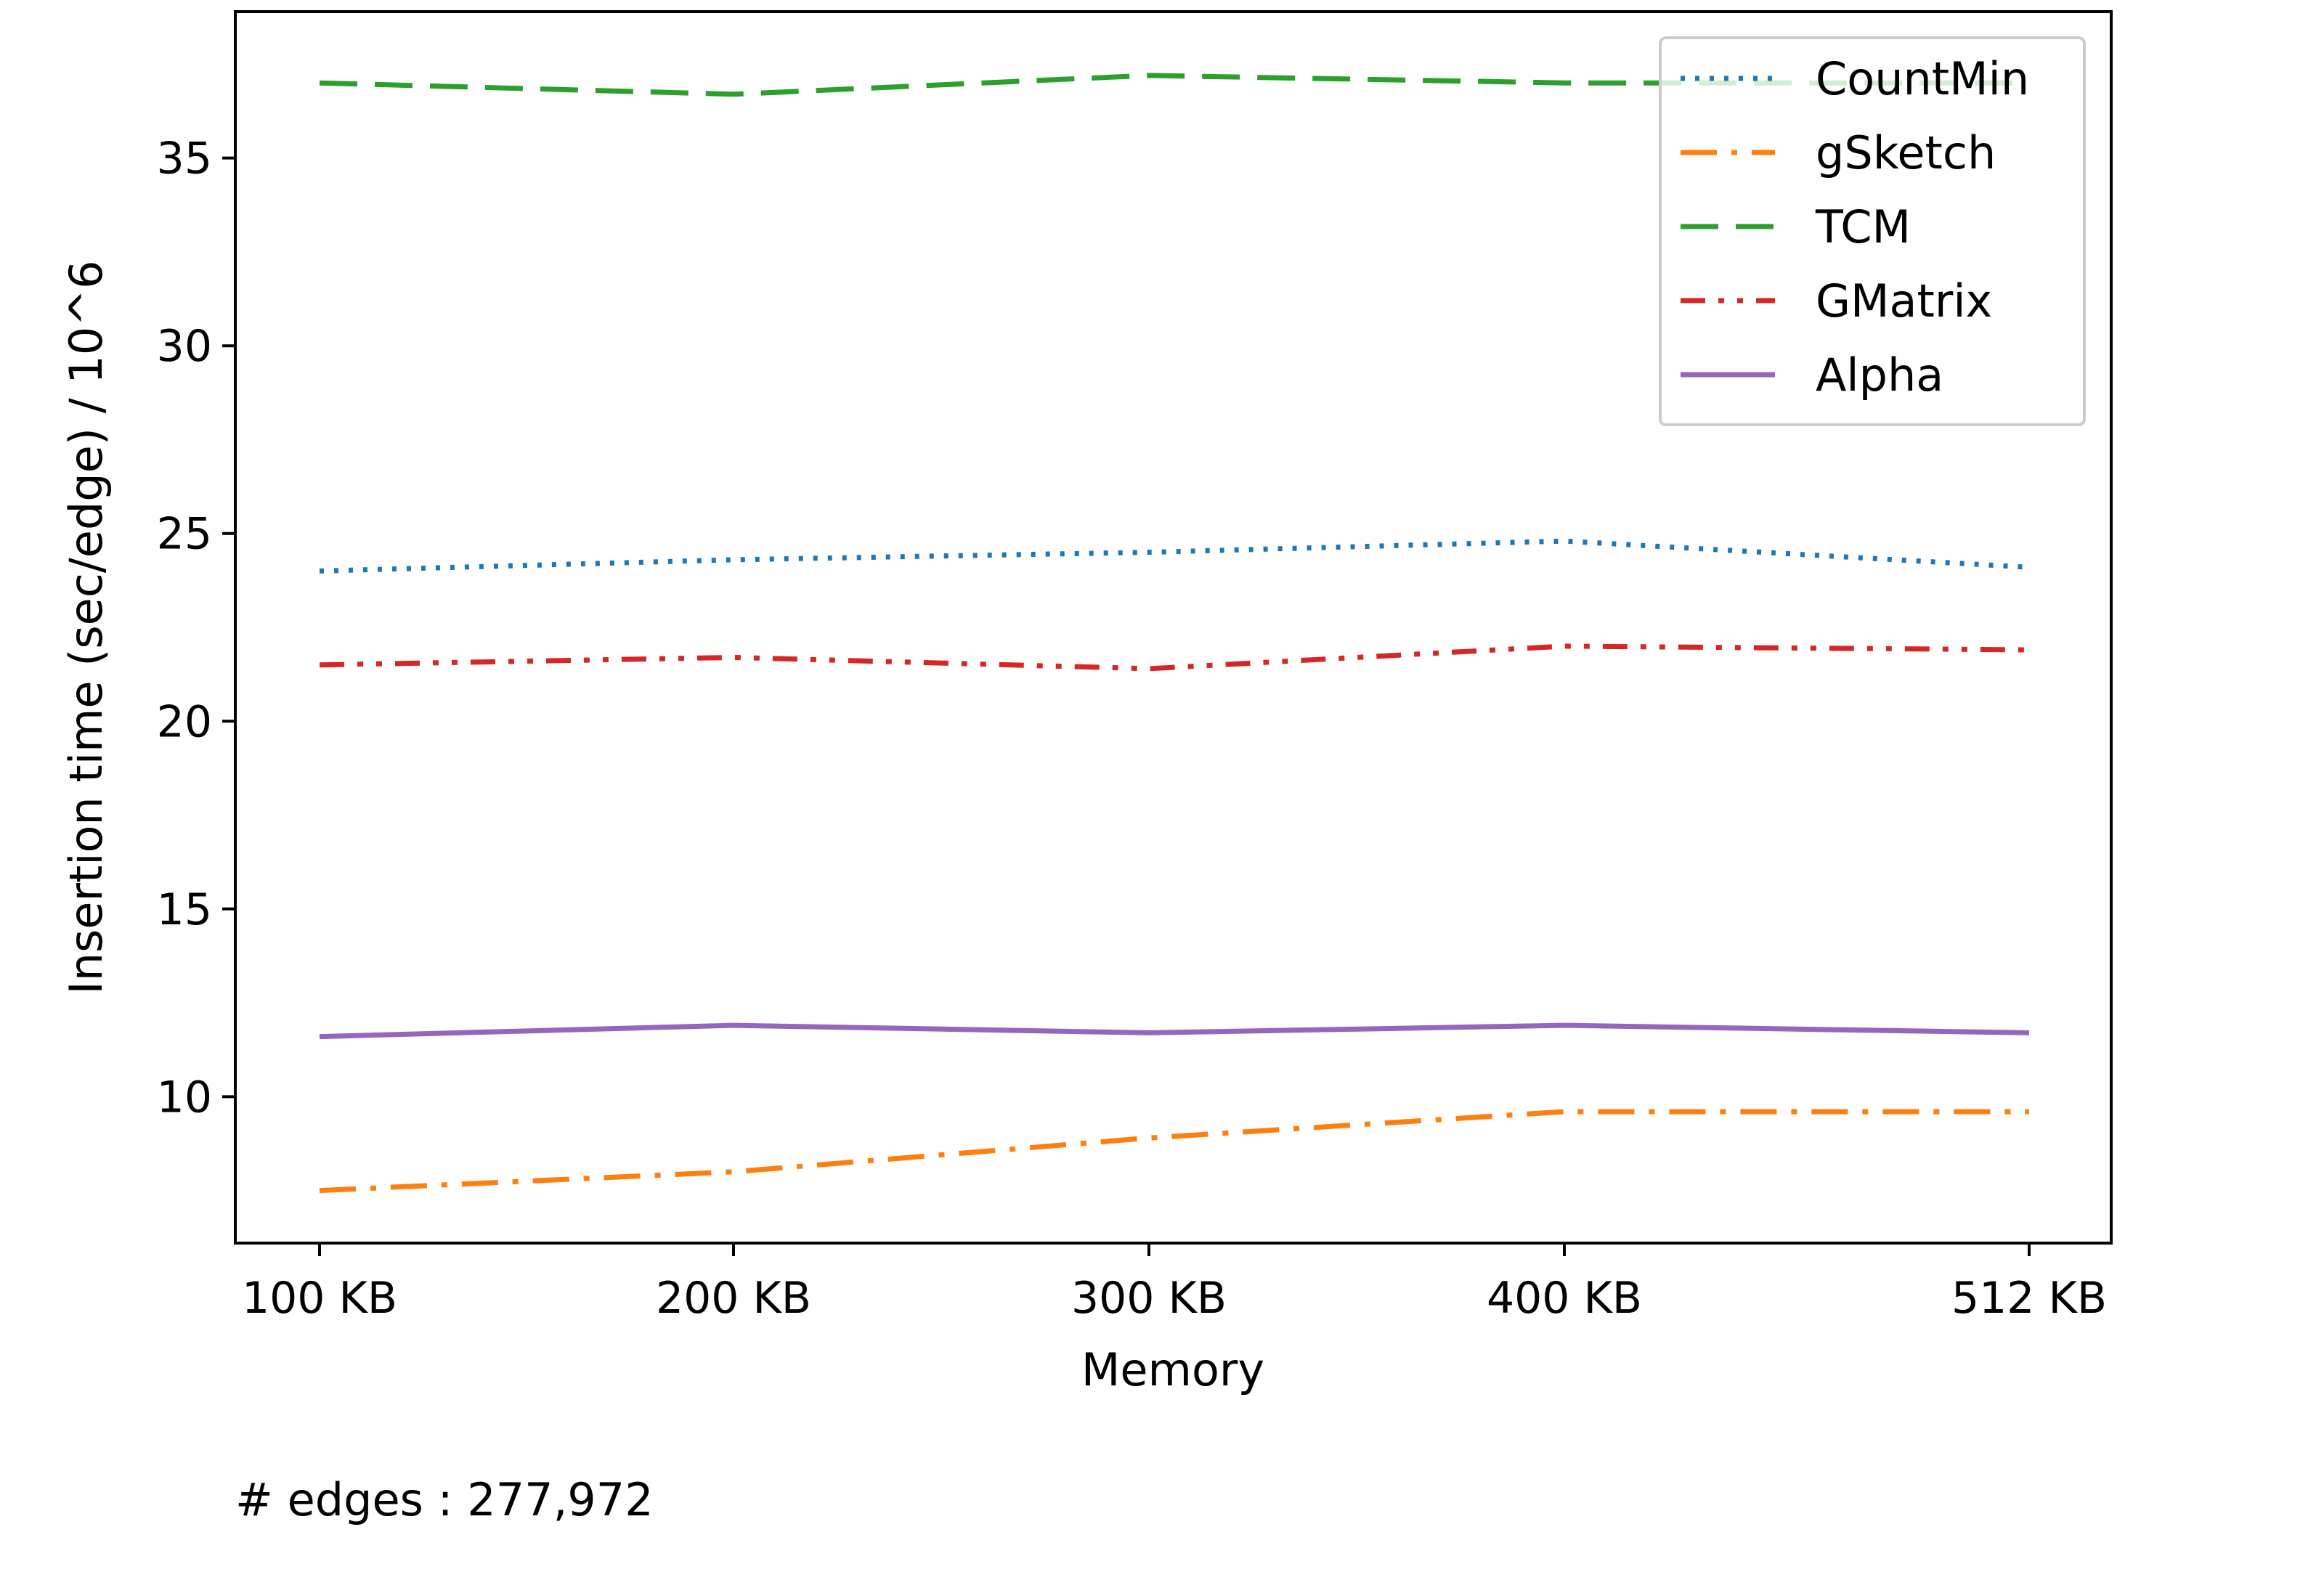 The height and width of the screenshot is (1580, 2324). Describe the element at coordinates (184, 346) in the screenshot. I see `y-tick-label-30: 30` at that location.